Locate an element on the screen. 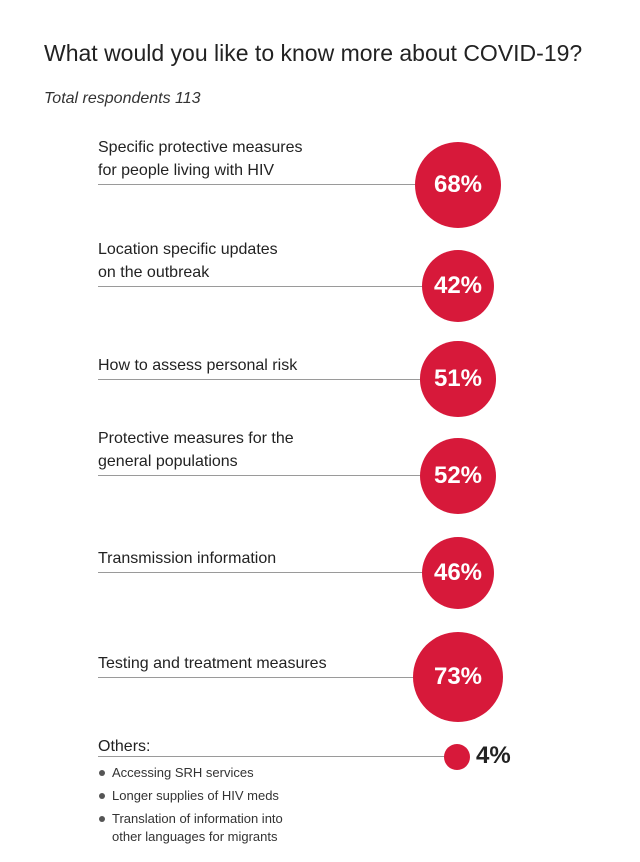 This screenshot has height=862, width=640. others-detail-text: Longer supplies of HIV meds is located at coordinates (195, 795).